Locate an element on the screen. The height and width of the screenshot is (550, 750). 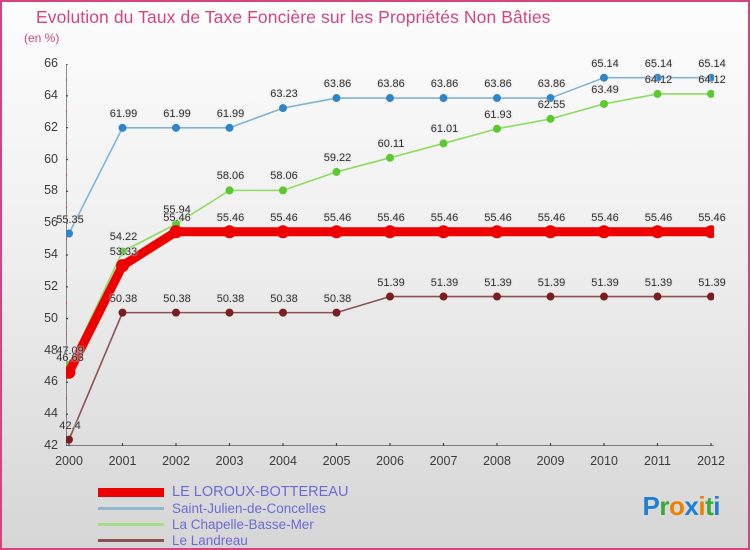
logo-letter: P is located at coordinates (651, 506).